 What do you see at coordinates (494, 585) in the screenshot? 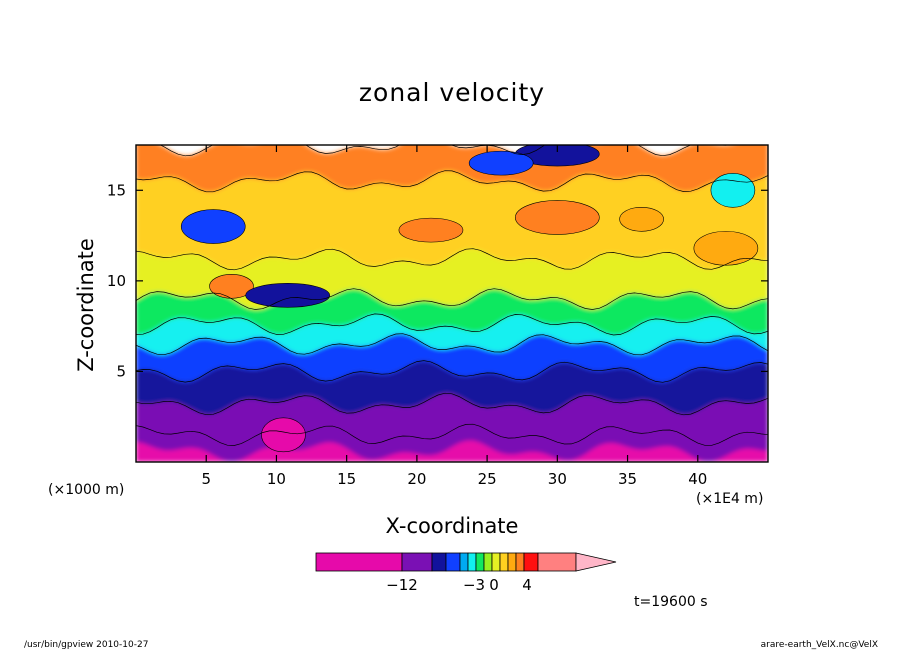
I see `colorbar-label: 0` at bounding box center [494, 585].